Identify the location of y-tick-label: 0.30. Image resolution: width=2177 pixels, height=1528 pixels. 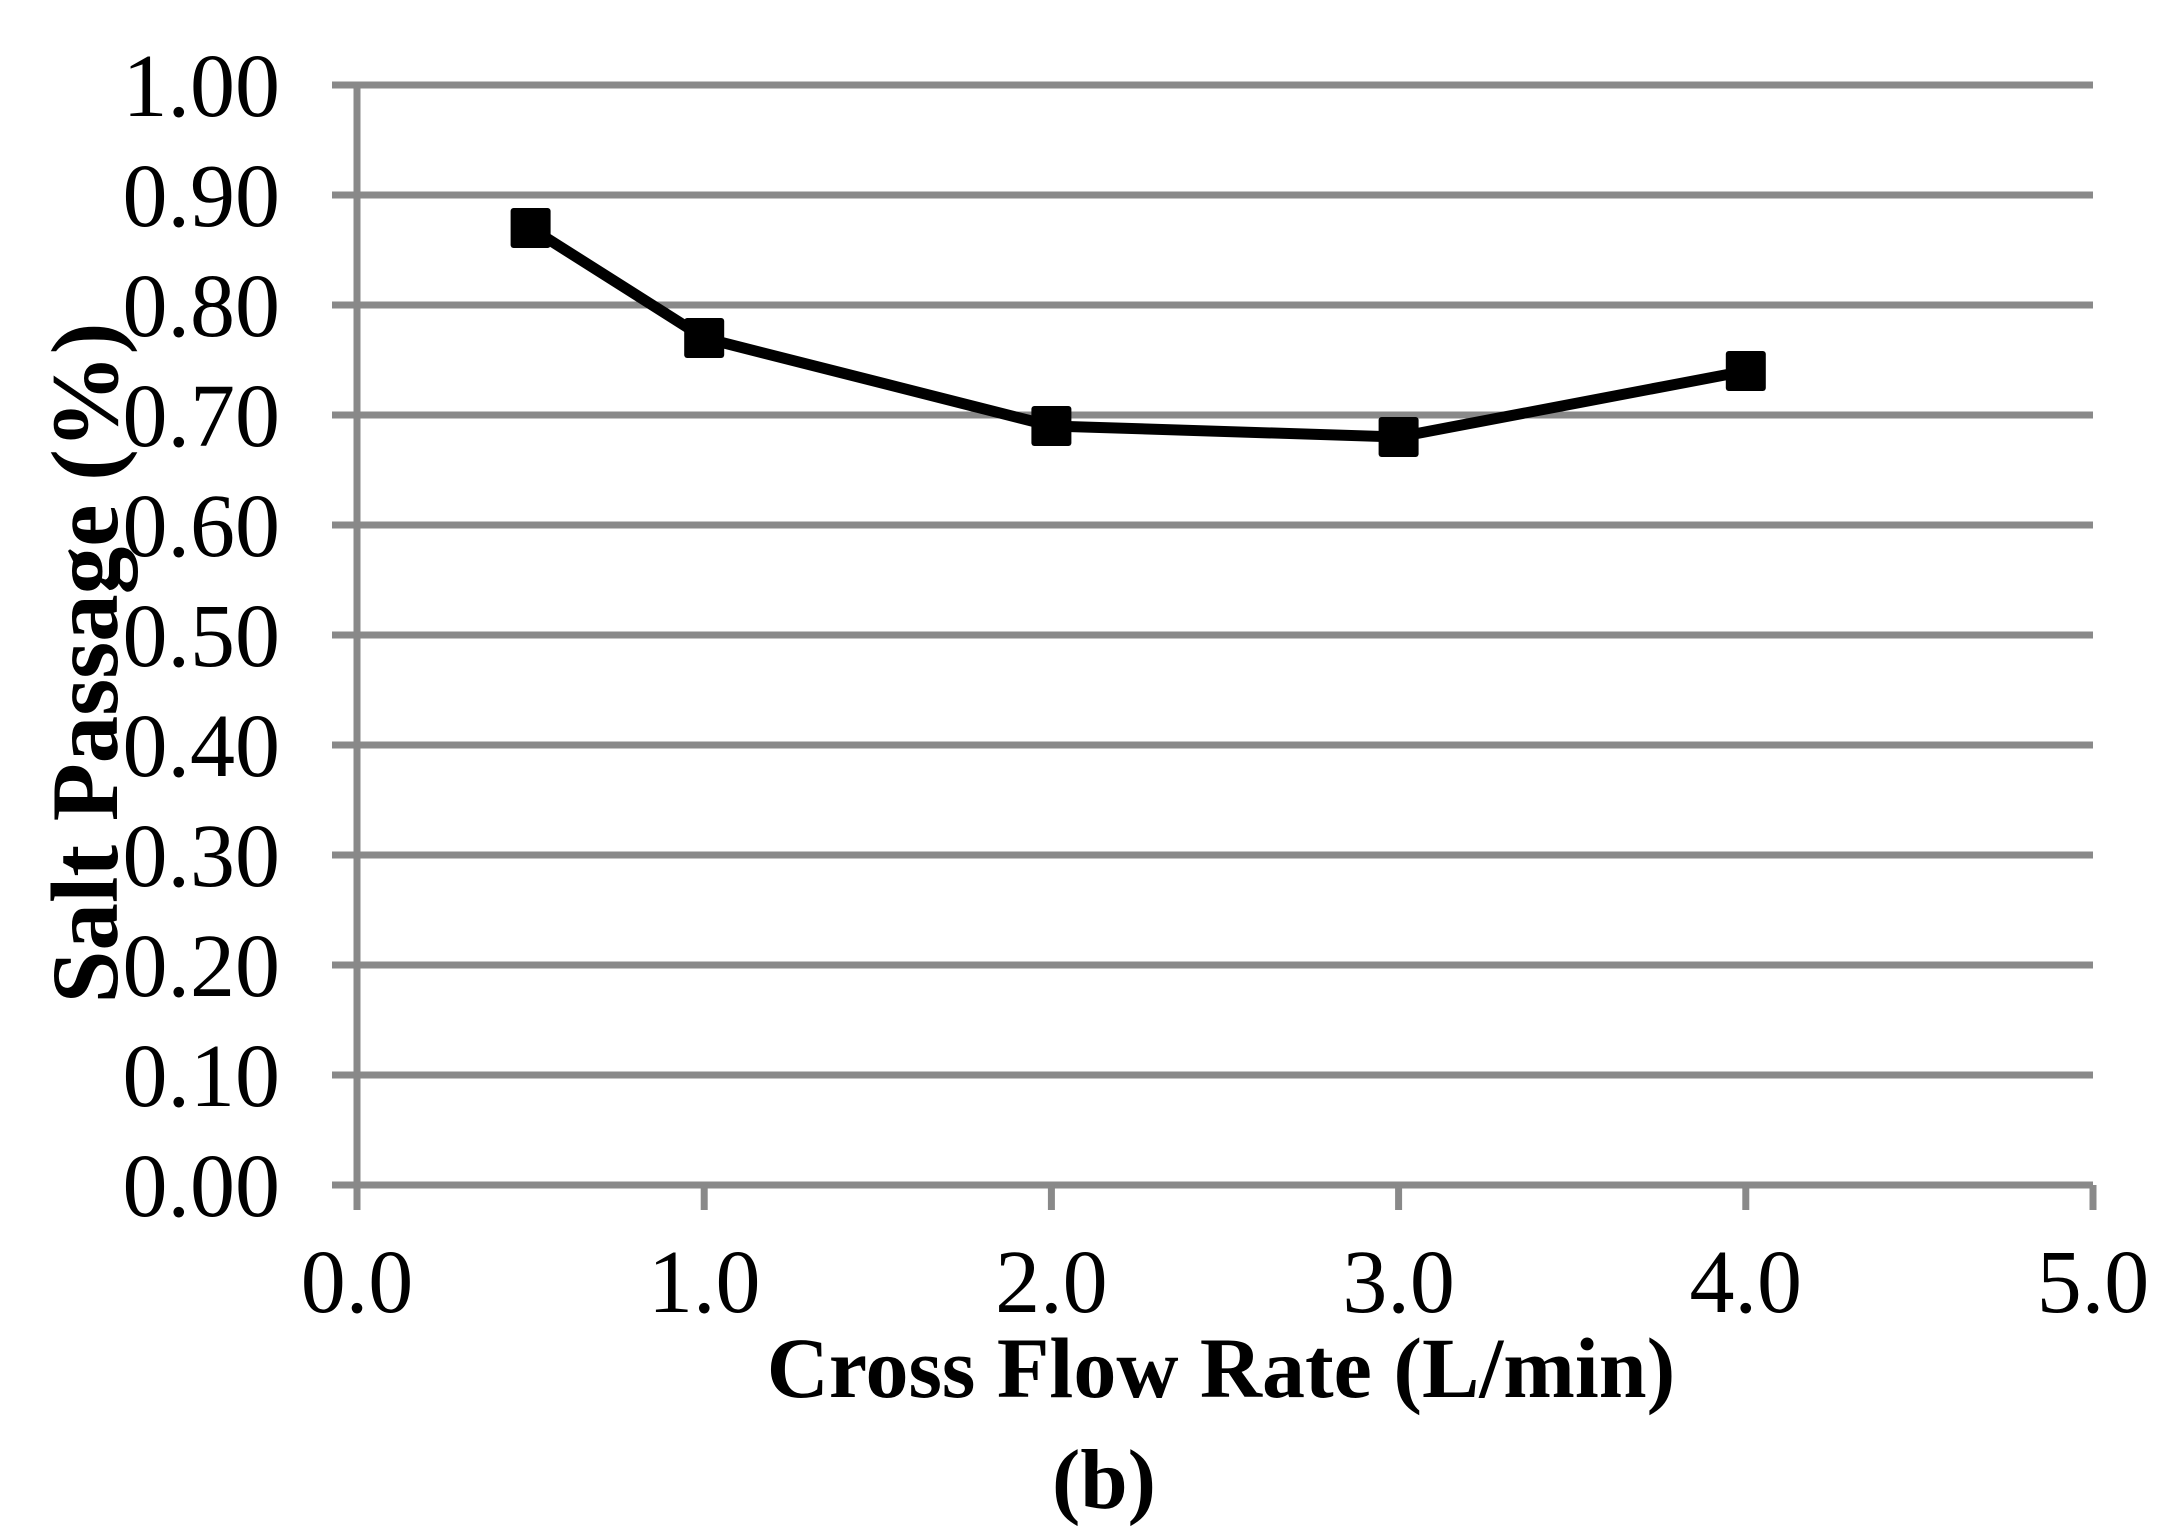
(202, 856).